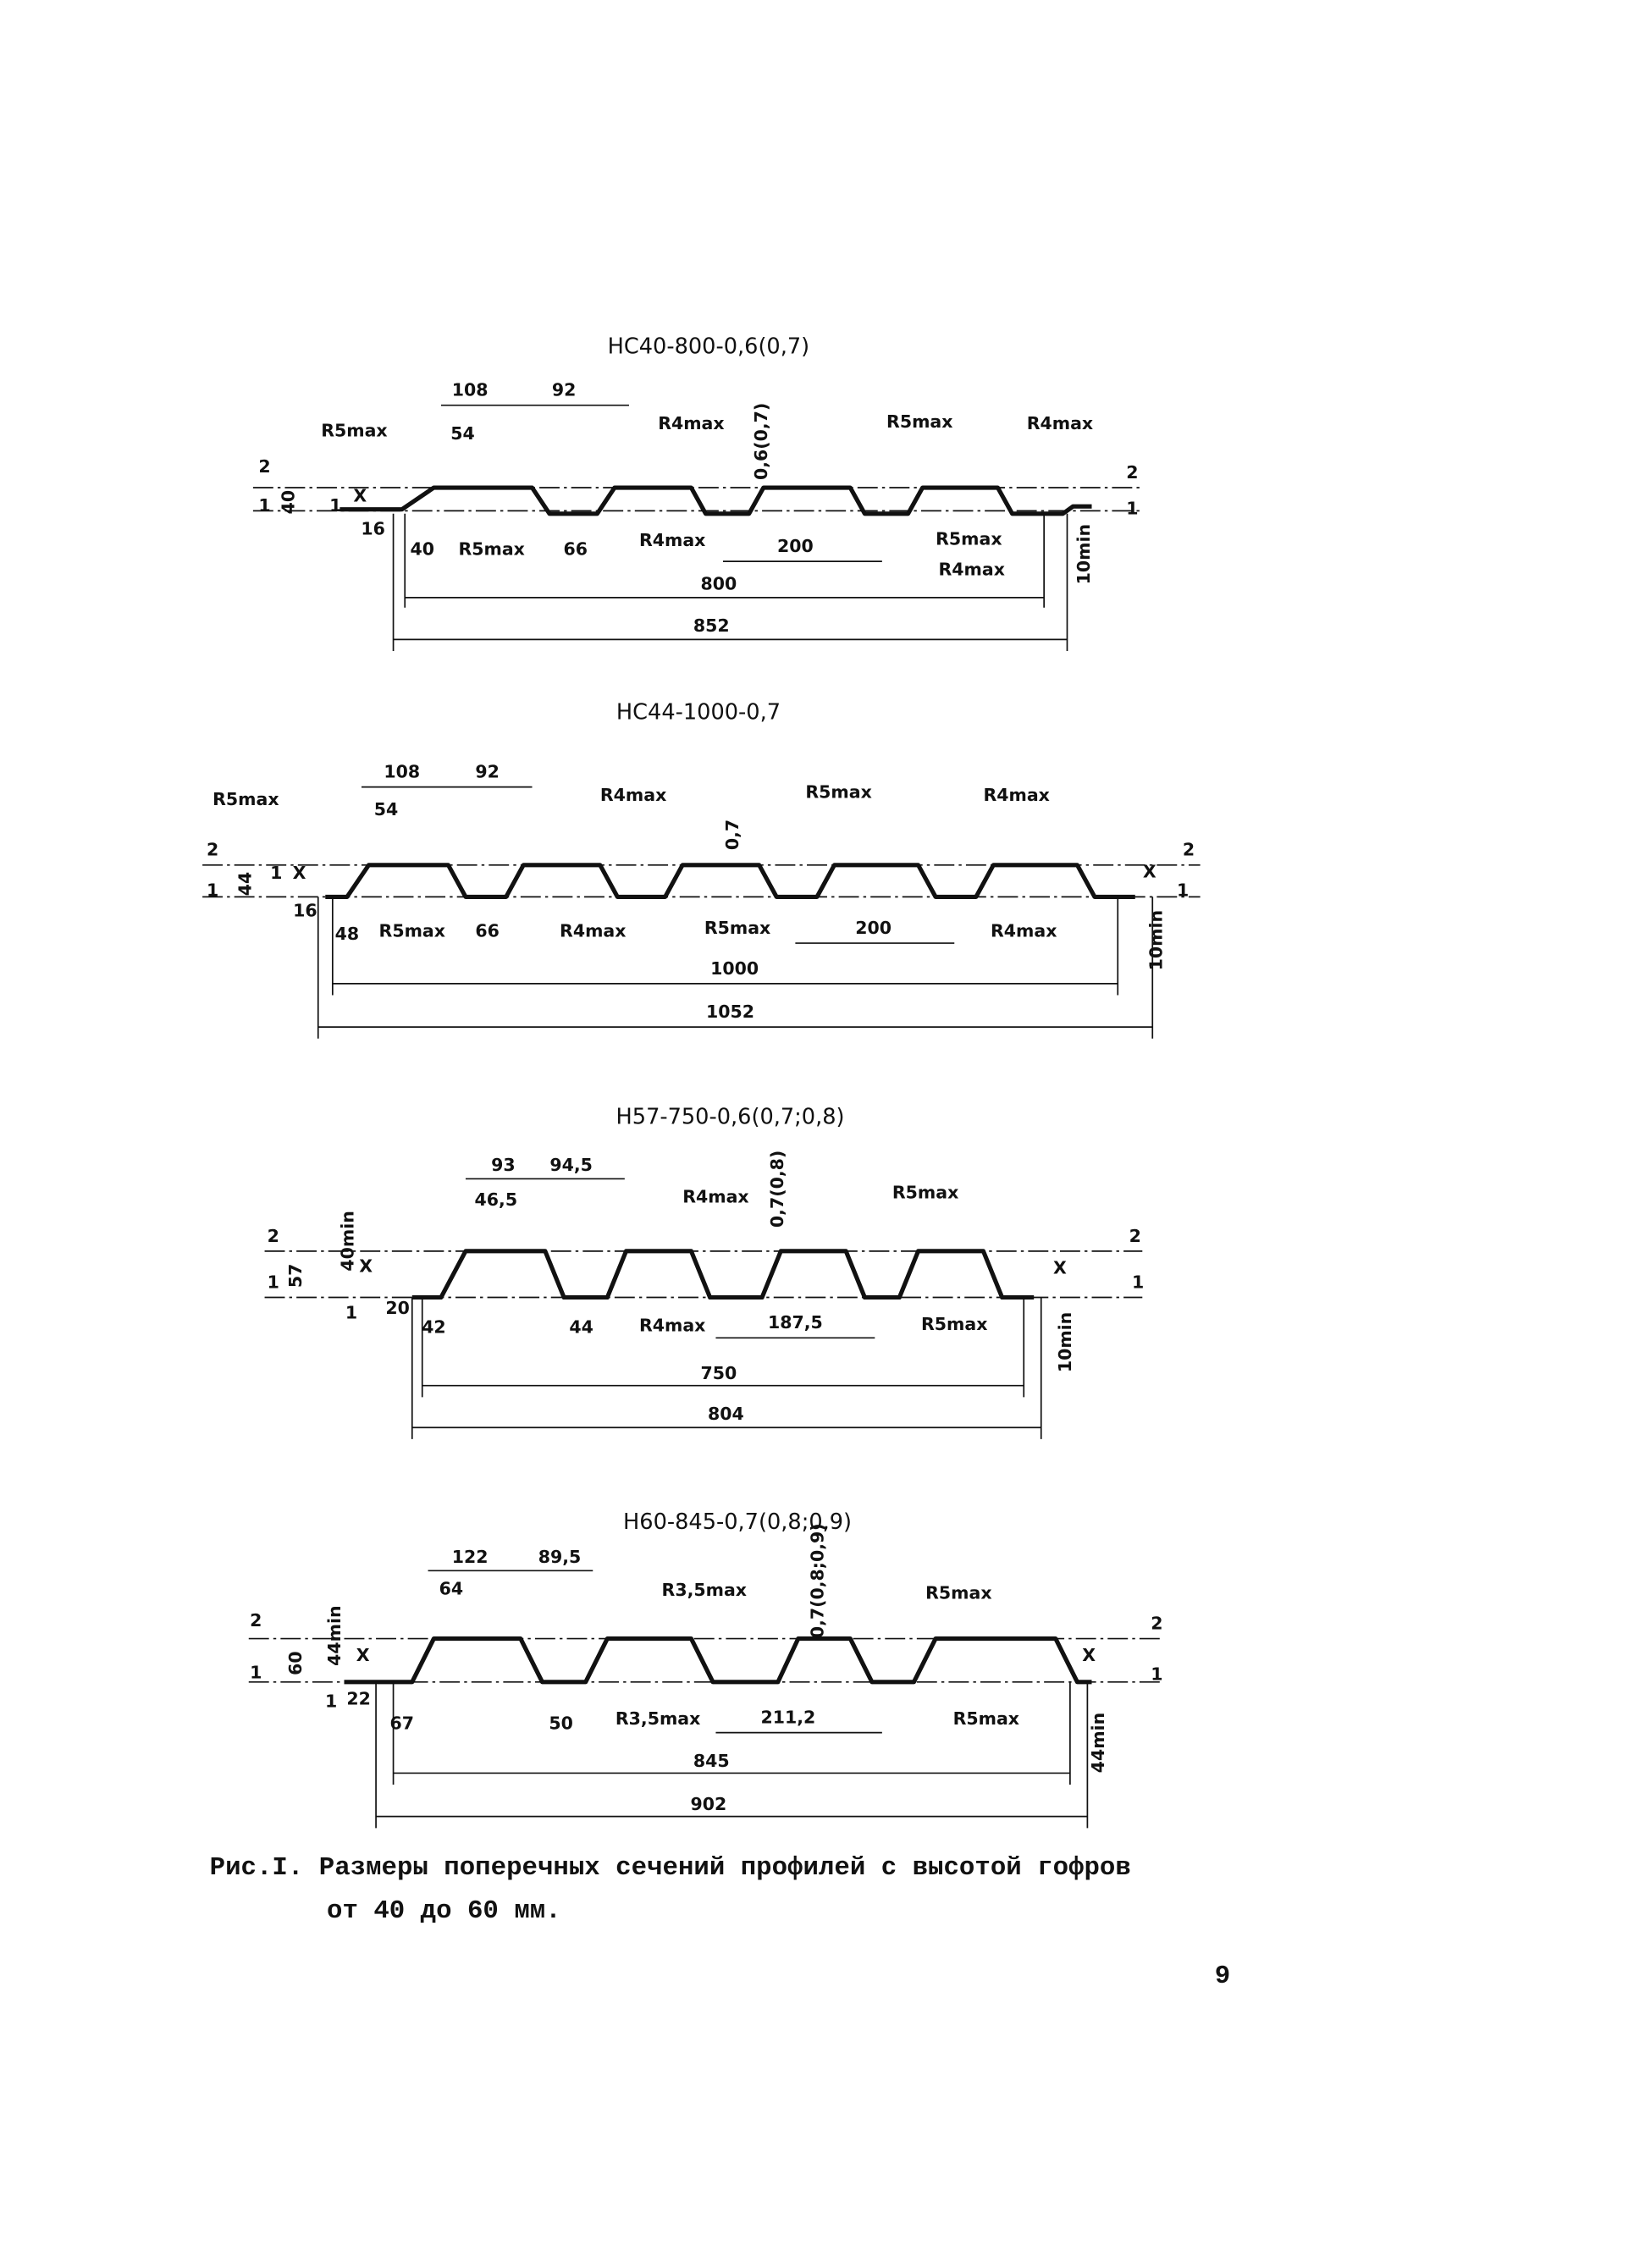 The image size is (1634, 2268). Describe the element at coordinates (561, 1723) in the screenshot. I see `dimension-label: 50` at that location.